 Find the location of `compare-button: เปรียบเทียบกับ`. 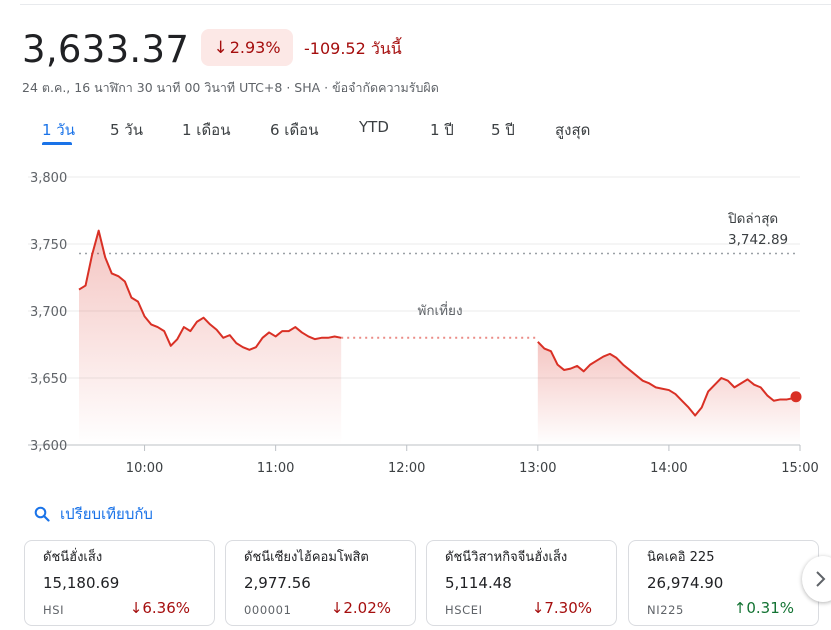

compare-button: เปรียบเทียบกับ is located at coordinates (93, 514).